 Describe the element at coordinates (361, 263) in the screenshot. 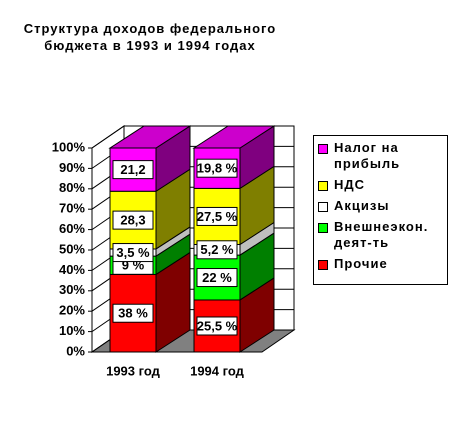

I see `legend-label: Прочие` at that location.